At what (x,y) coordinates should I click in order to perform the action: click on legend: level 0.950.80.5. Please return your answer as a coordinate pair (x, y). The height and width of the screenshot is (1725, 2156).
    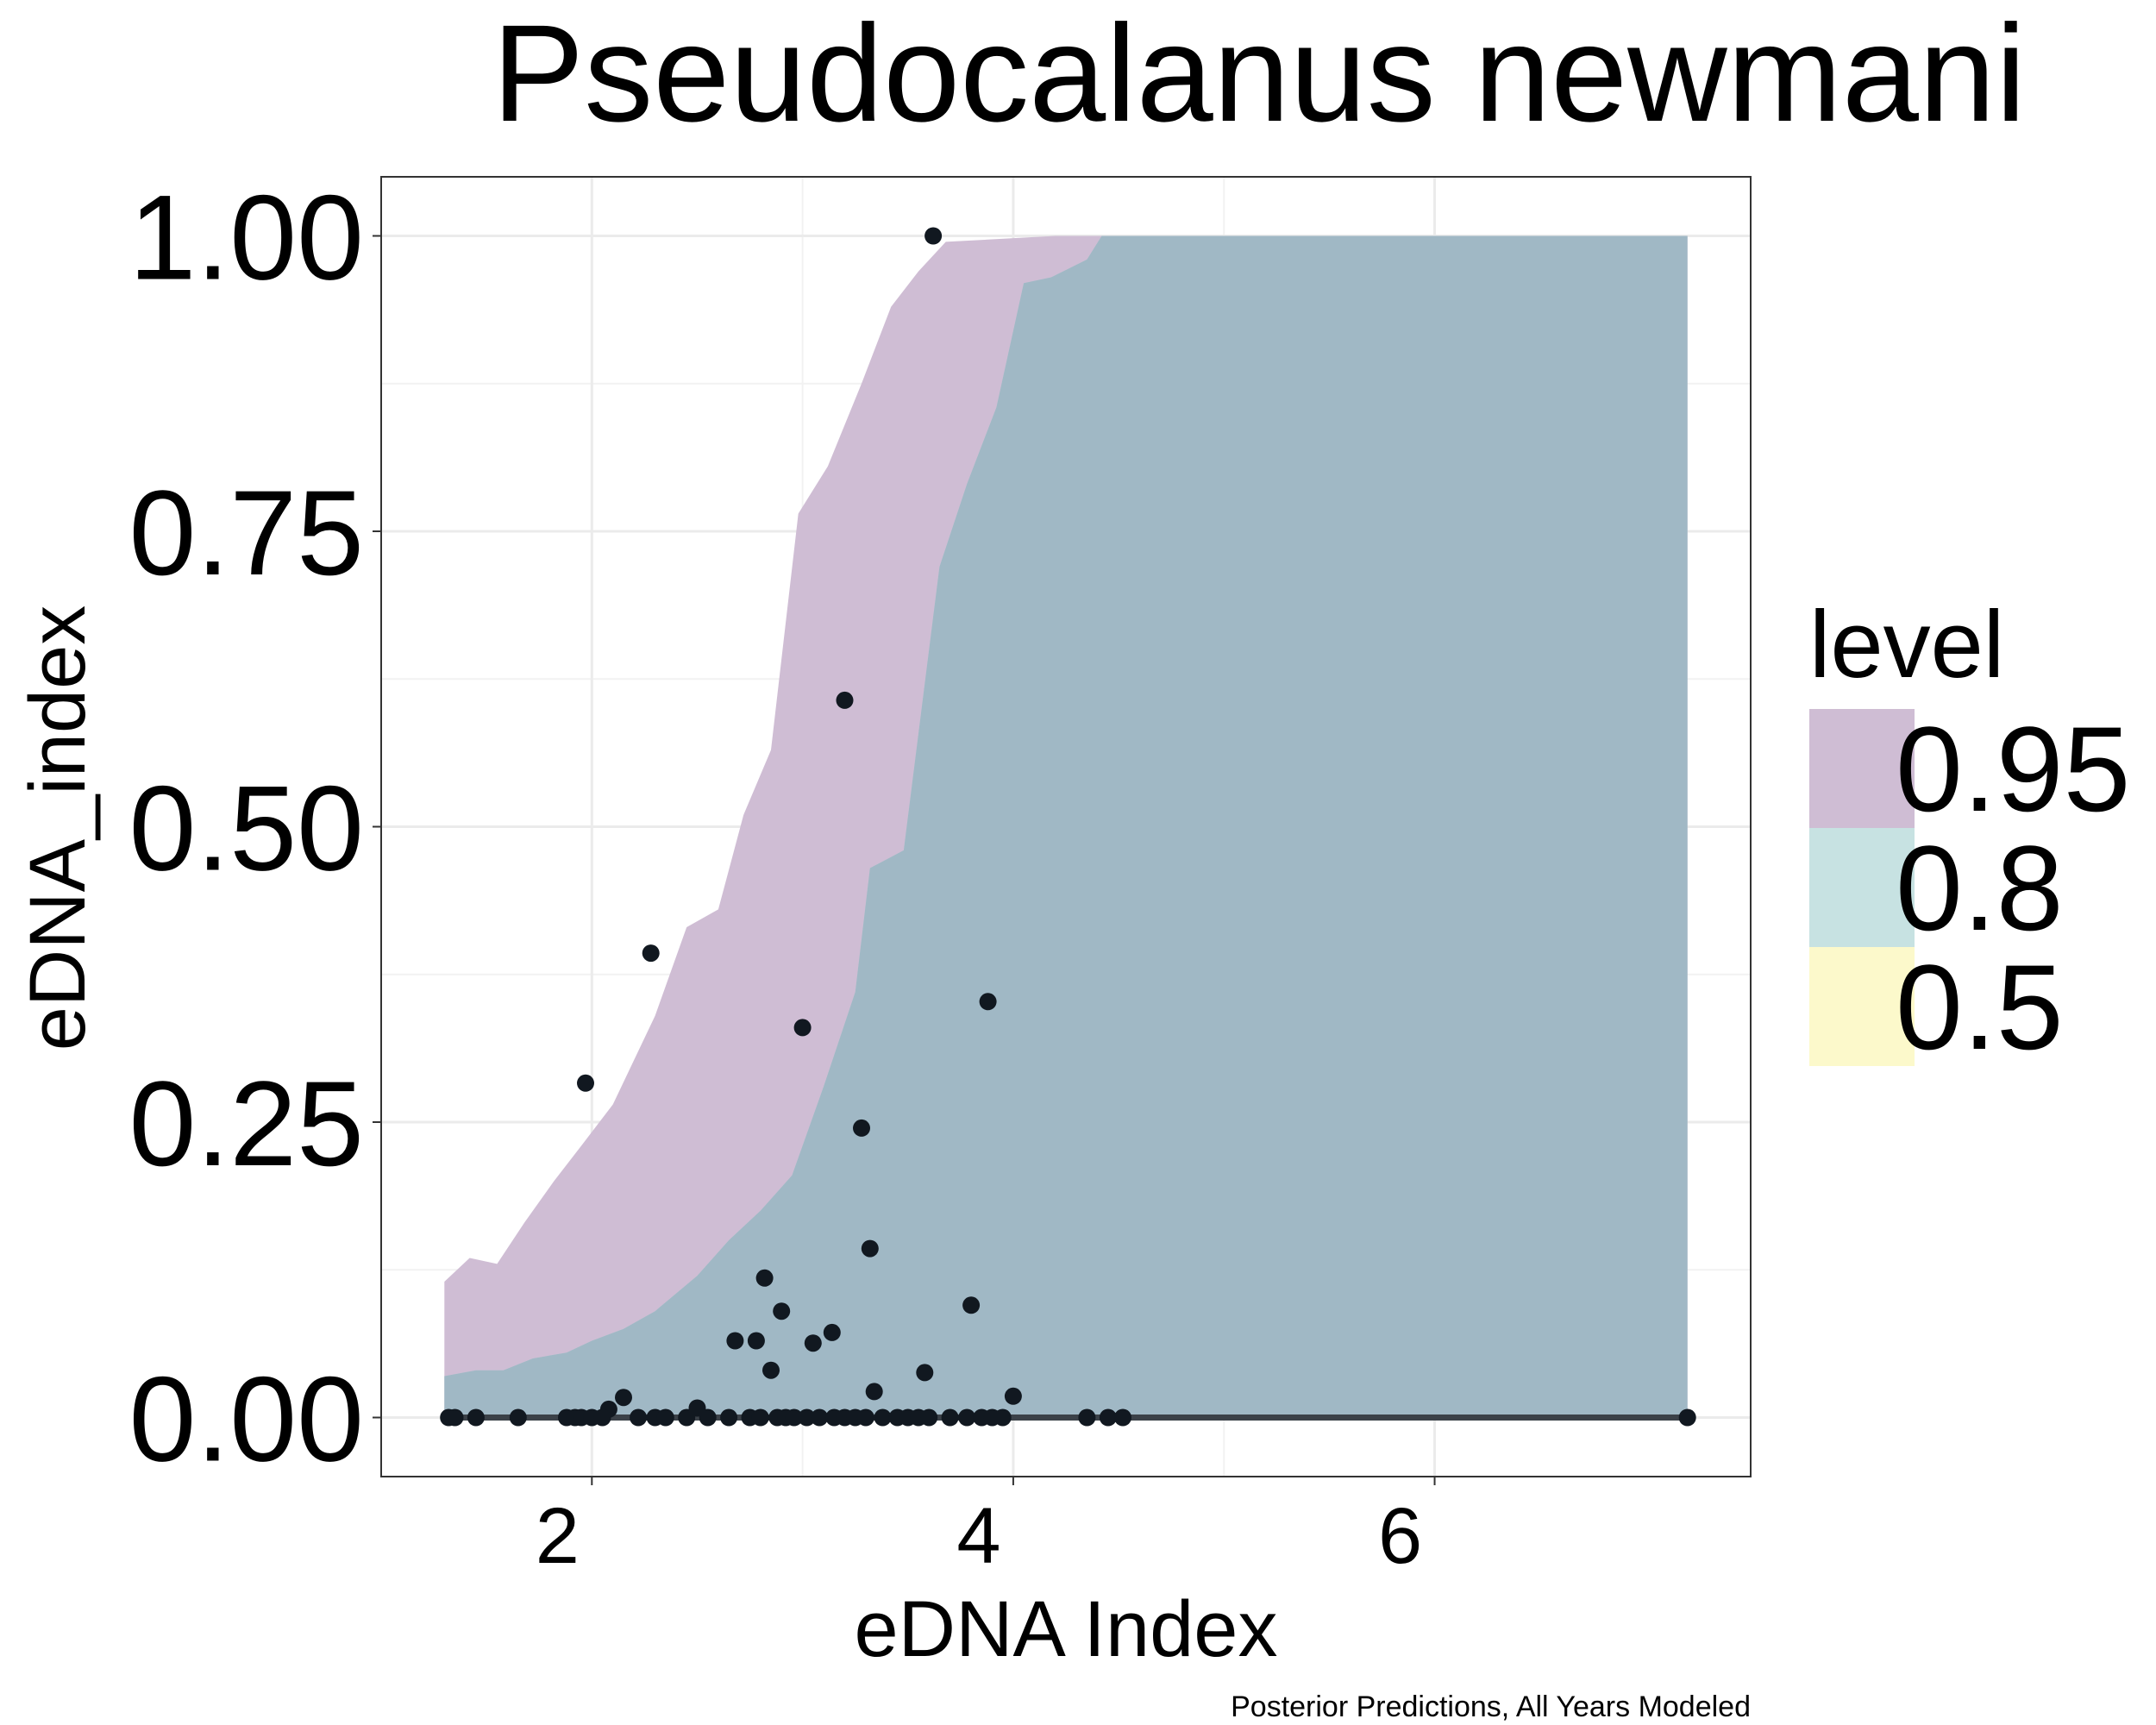
    Looking at the image, I should click on (1969, 833).